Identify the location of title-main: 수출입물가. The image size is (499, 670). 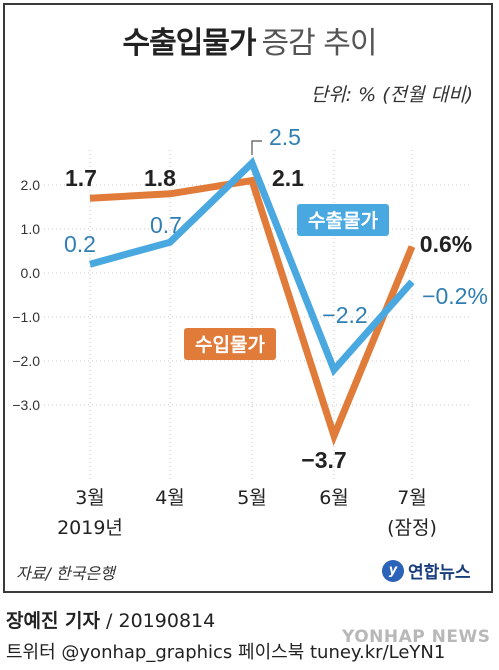
(189, 43).